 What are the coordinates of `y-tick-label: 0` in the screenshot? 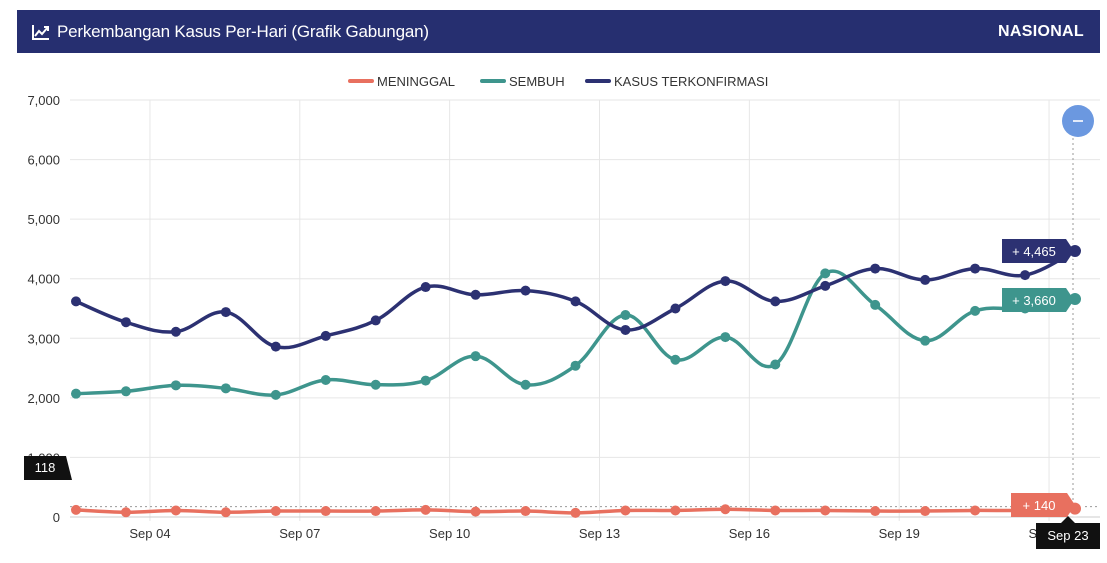 It's located at (56, 517).